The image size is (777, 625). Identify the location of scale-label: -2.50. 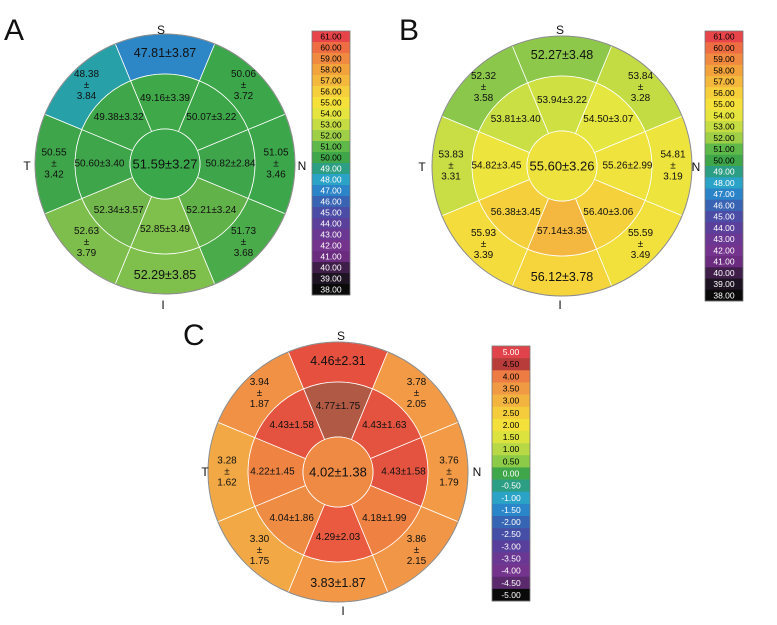
(511, 534).